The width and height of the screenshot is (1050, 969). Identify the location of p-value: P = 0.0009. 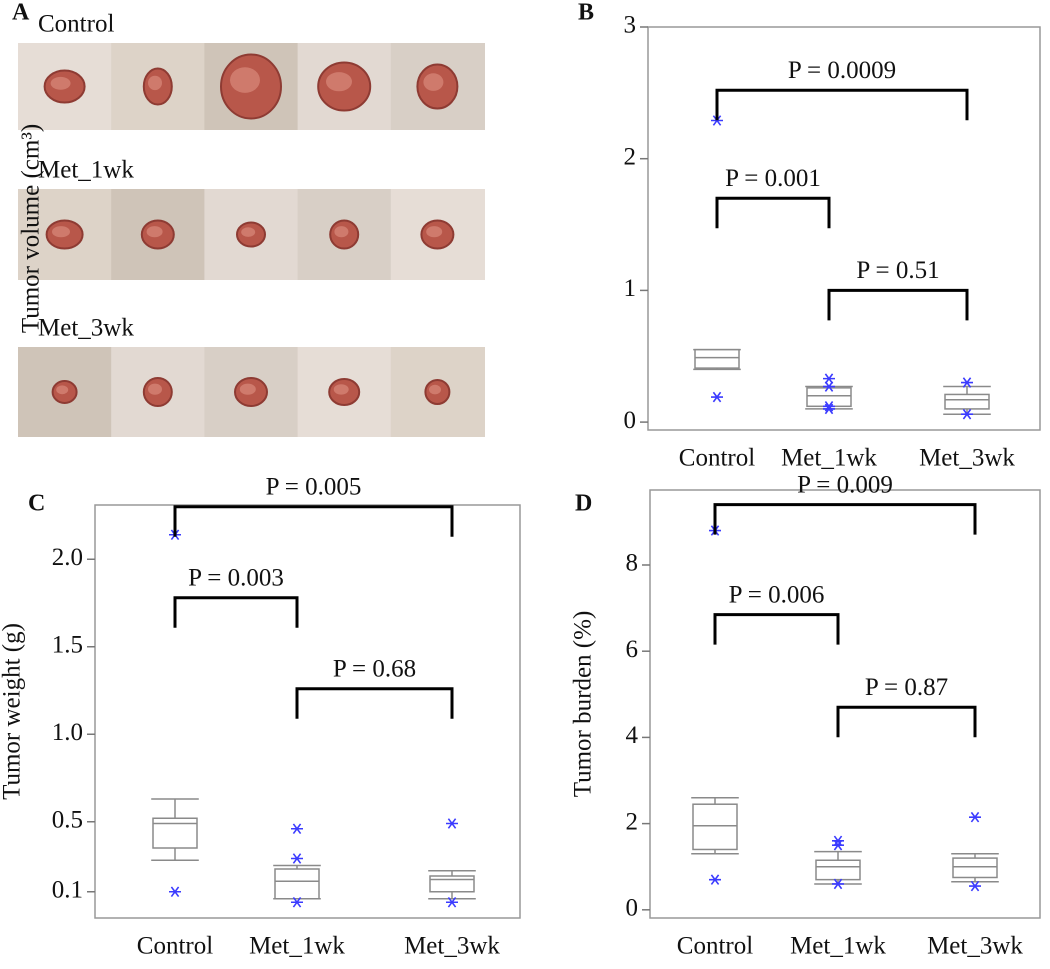
(842, 70).